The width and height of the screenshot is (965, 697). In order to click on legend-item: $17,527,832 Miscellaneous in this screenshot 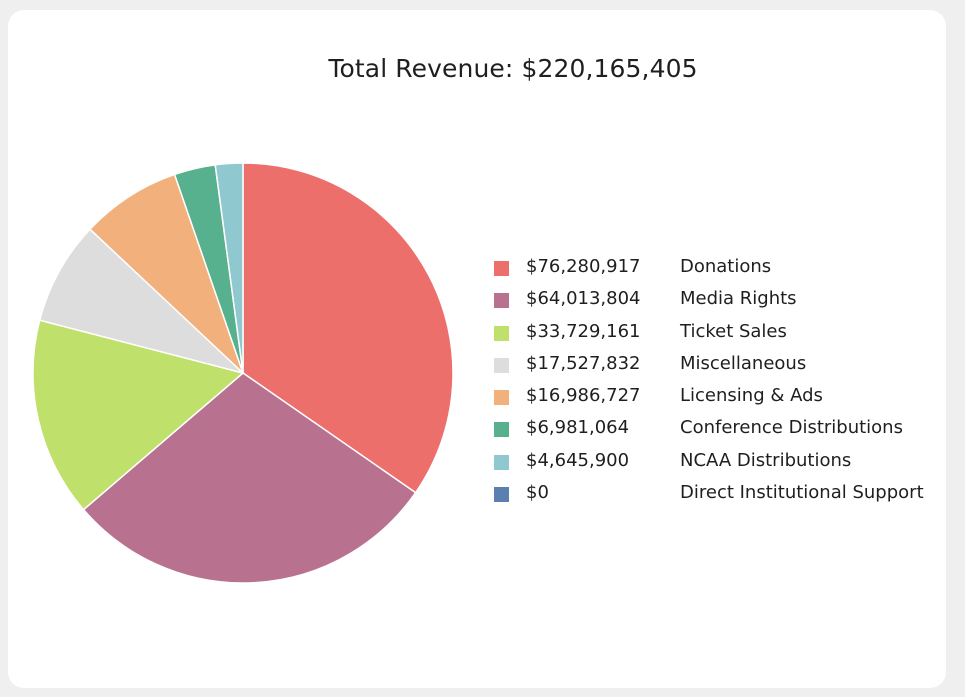, I will do `click(719, 363)`.